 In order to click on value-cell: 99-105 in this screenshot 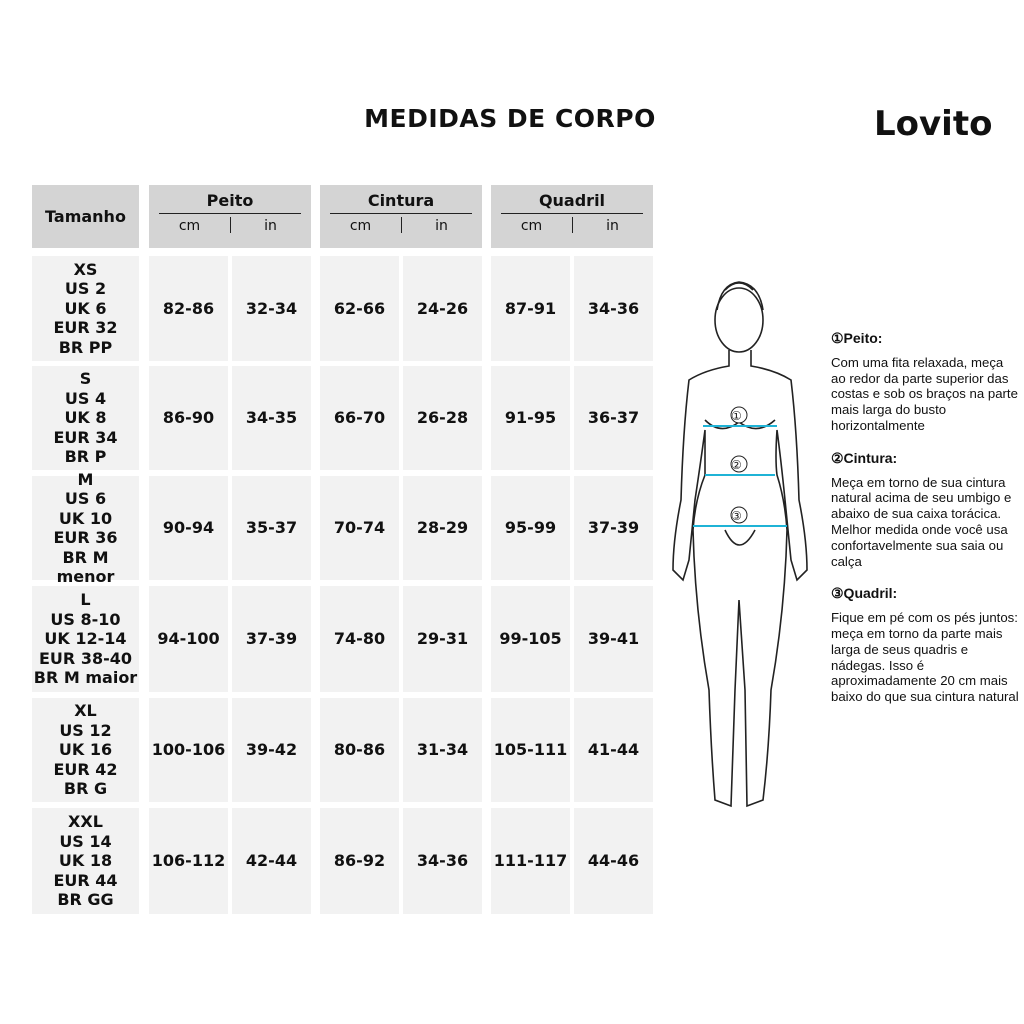, I will do `click(530, 639)`.